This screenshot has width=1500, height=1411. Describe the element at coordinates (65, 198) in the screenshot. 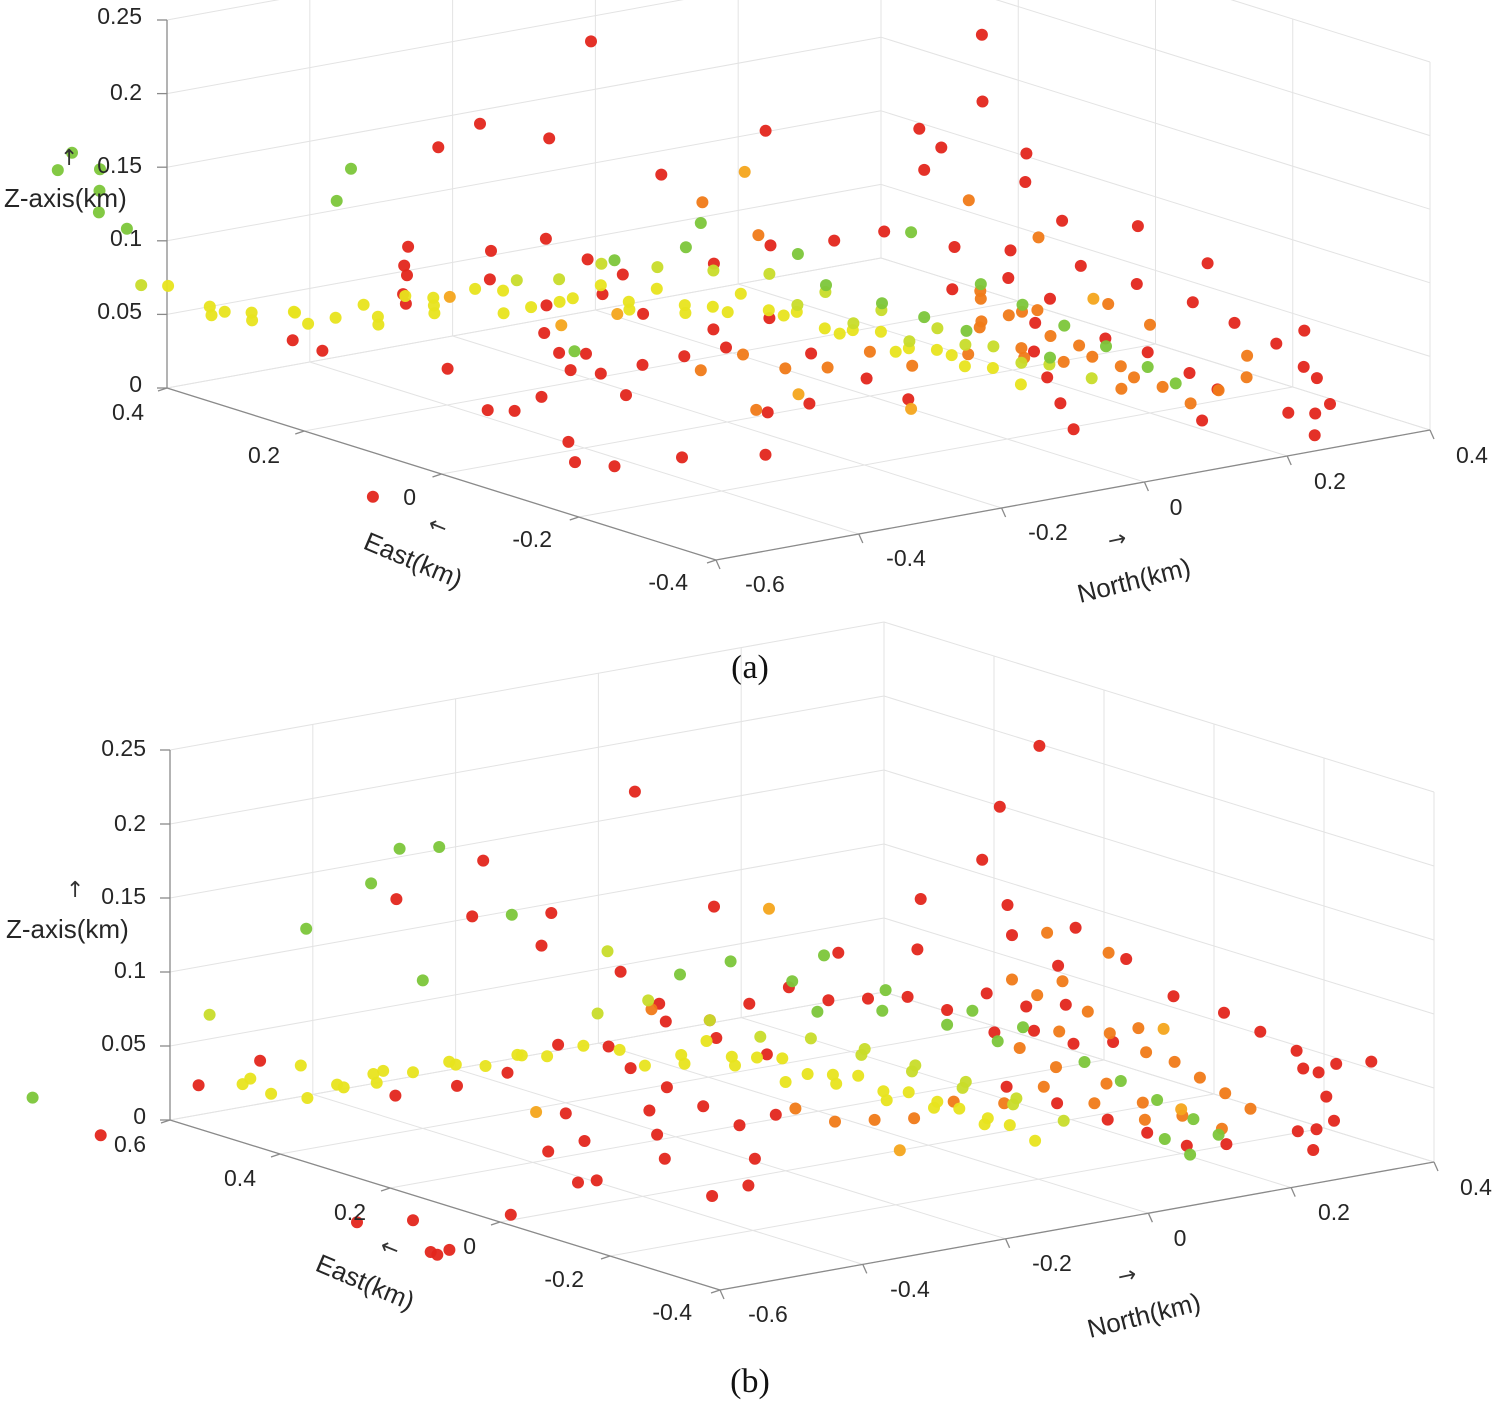

I see `z-axis-label: Z-axis(km)` at that location.